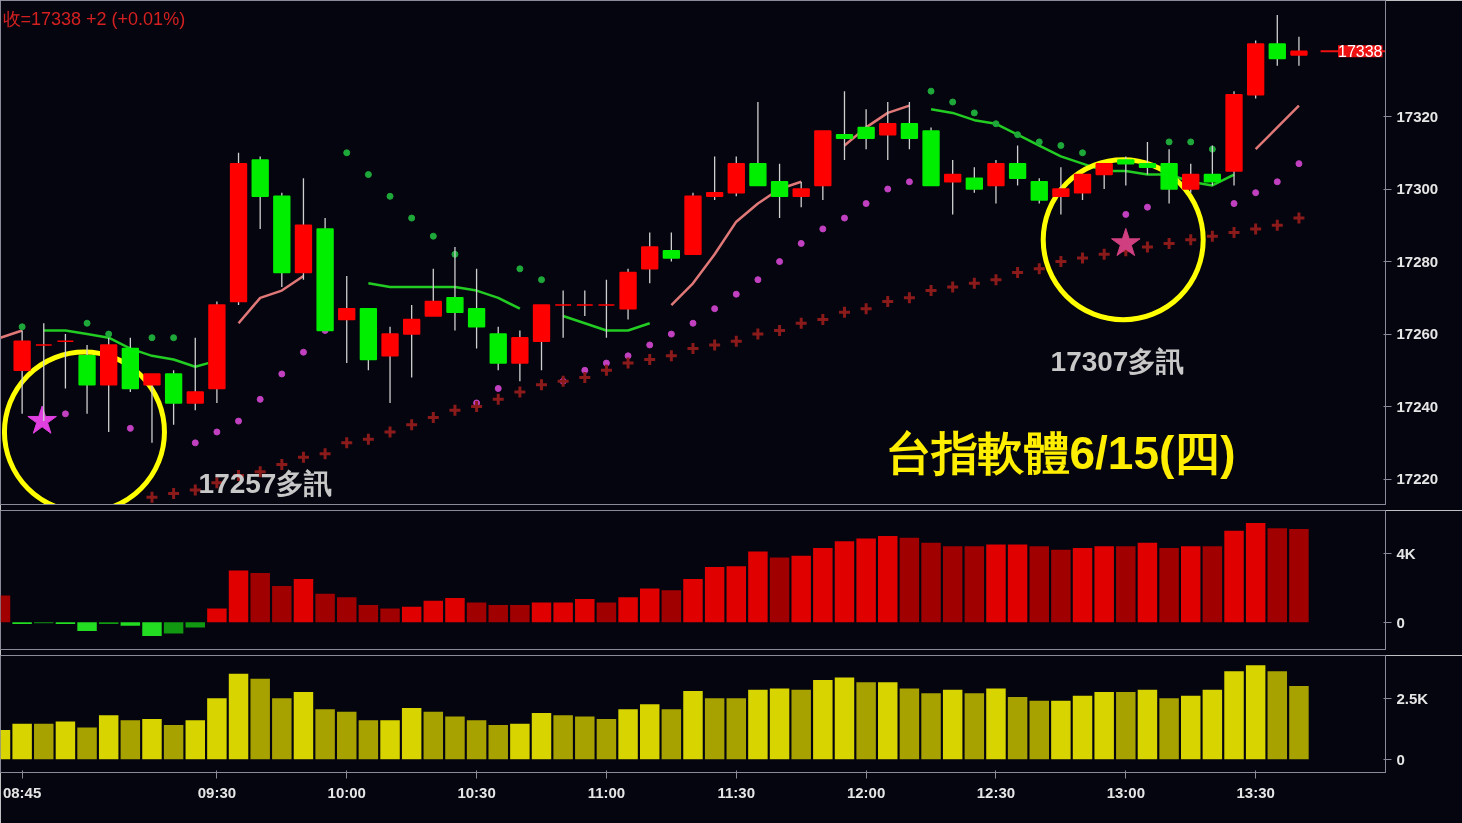 This screenshot has height=823, width=1462. What do you see at coordinates (996, 792) in the screenshot?
I see `x-tick-label: 12:30` at bounding box center [996, 792].